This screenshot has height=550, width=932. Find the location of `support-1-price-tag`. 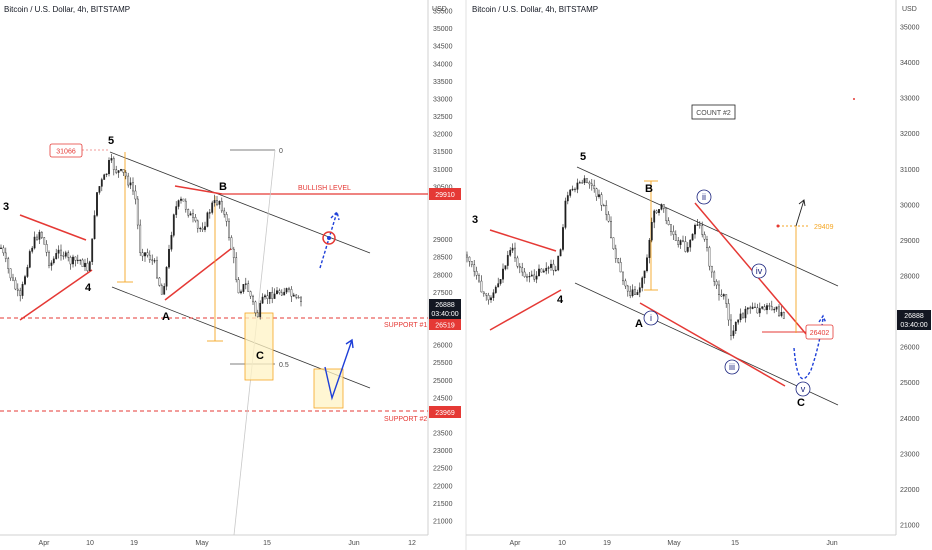

support-1-price-tag is located at coordinates (445, 324).